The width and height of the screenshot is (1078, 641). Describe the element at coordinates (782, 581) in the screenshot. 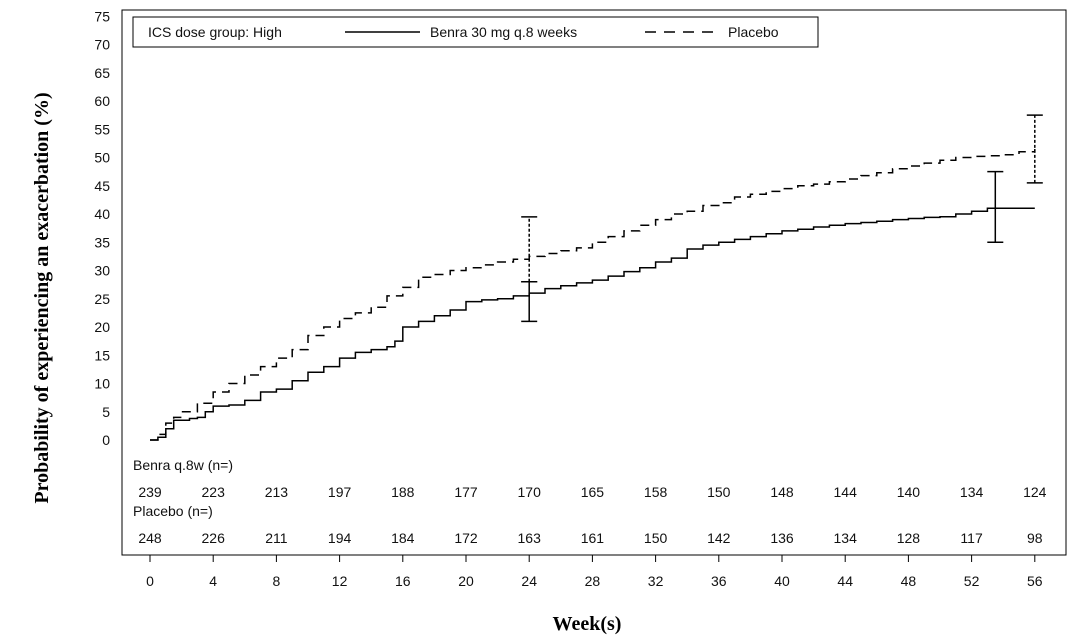

I see `x-tick-label: 40` at that location.